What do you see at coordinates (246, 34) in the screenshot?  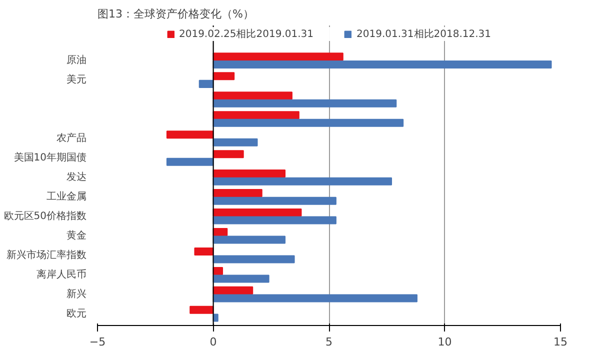 I see `legend-label: 2019.02.25相比2019.01.31` at bounding box center [246, 34].